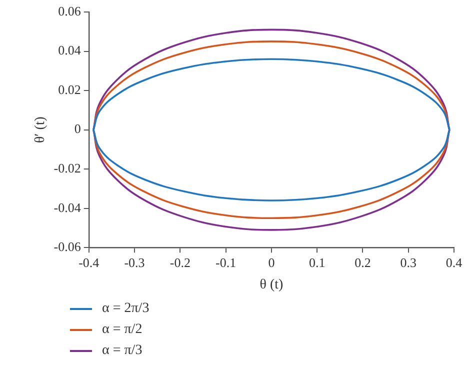 The height and width of the screenshot is (367, 474). What do you see at coordinates (126, 308) in the screenshot?
I see `legend-label: α = 2π/3` at bounding box center [126, 308].